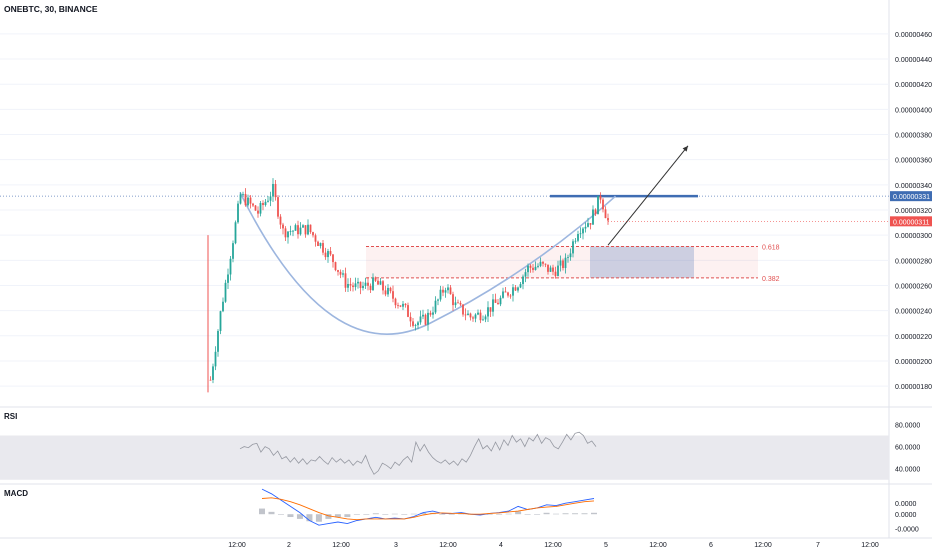 The image size is (932, 550). Describe the element at coordinates (913, 211) in the screenshot. I see `y-tick-label: 0.00000320` at that location.